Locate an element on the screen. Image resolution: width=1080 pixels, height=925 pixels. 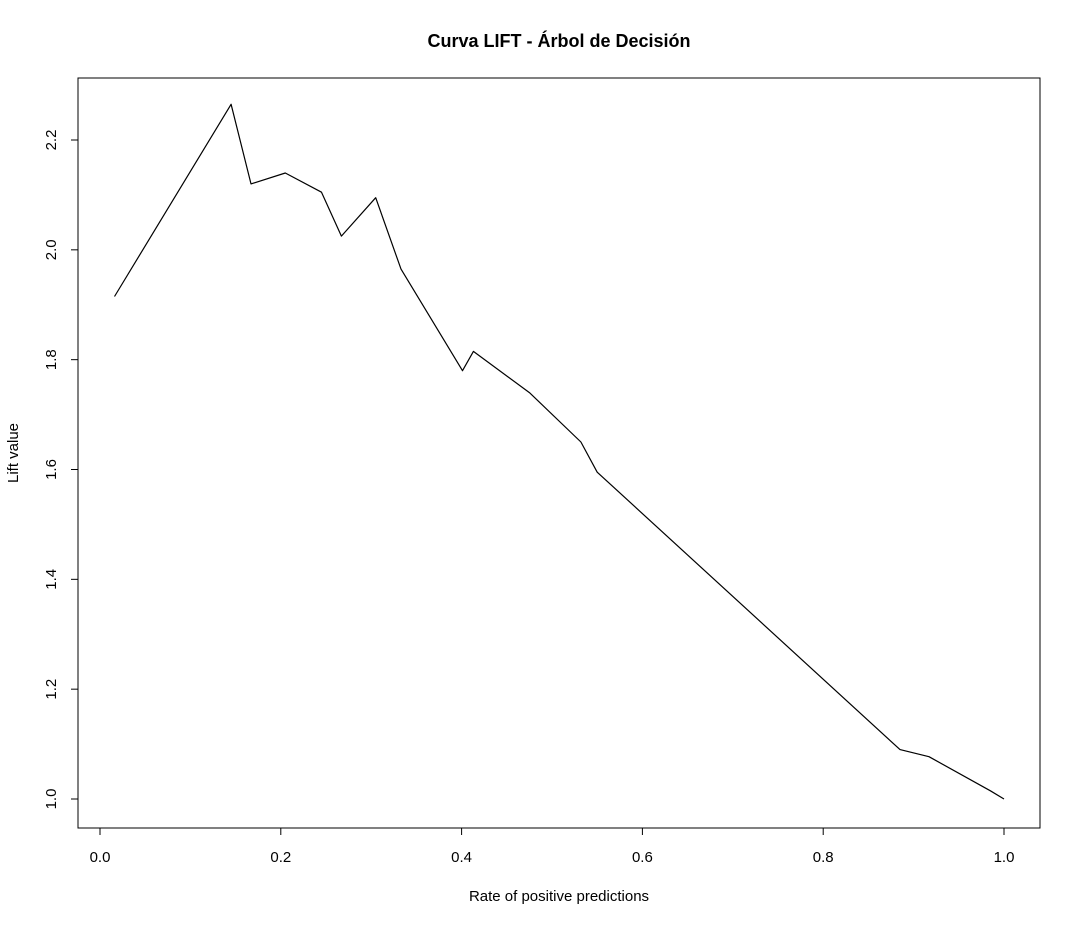
y-tick-label: 1.6 is located at coordinates (51, 469).